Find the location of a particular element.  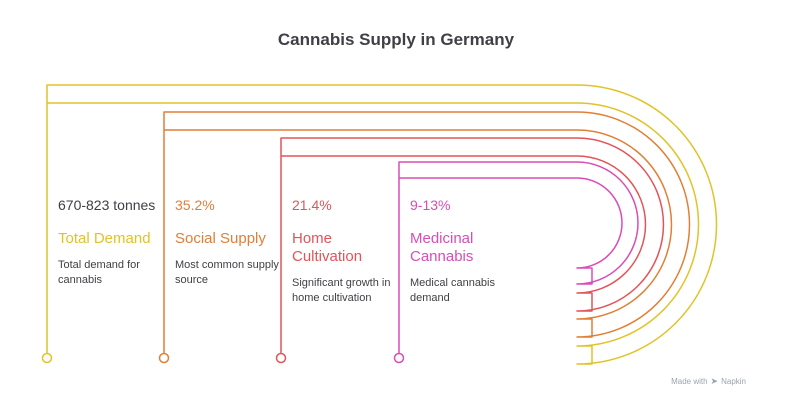

page-title: Cannabis Supply in Germany is located at coordinates (396, 39).